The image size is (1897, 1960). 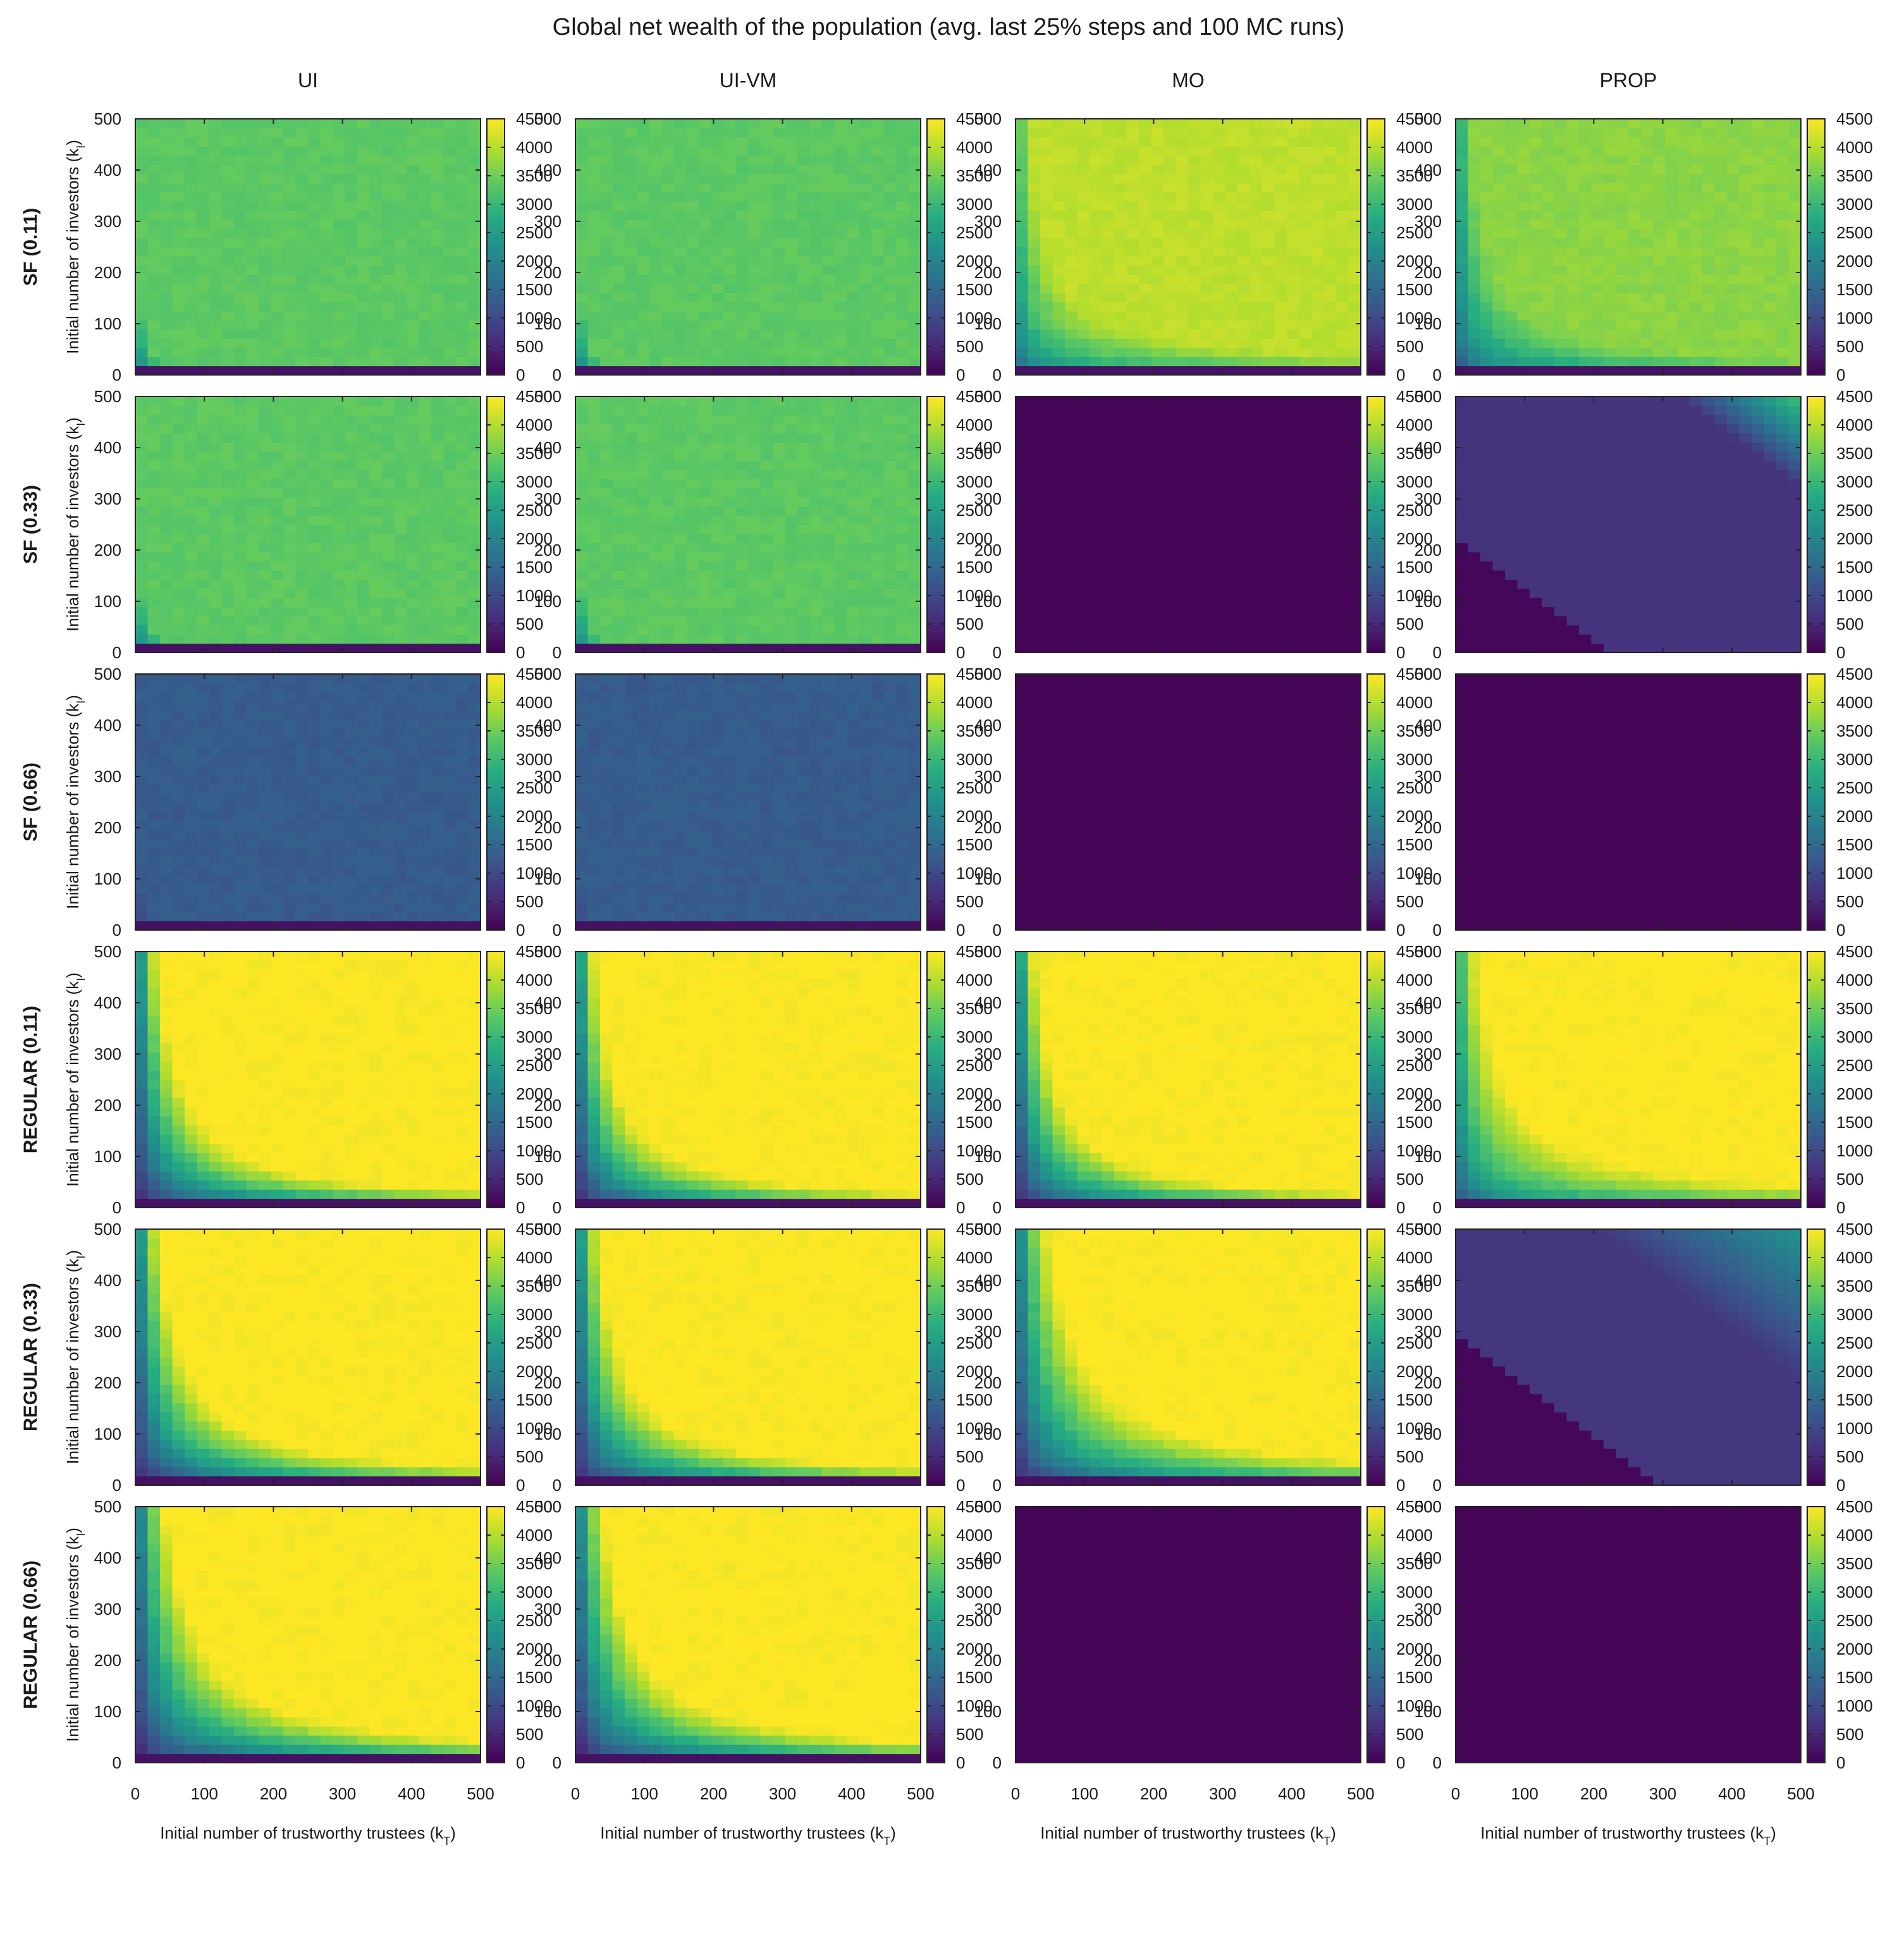 What do you see at coordinates (534, 595) in the screenshot?
I see `colorbar-tick-label: 1000` at bounding box center [534, 595].